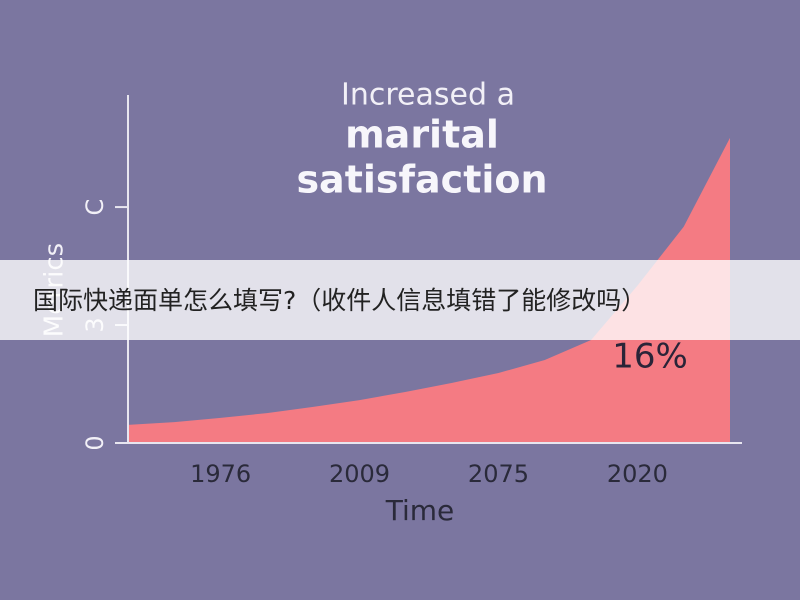 The image size is (800, 600). Describe the element at coordinates (421, 180) in the screenshot. I see `title-line: satisfaction` at that location.